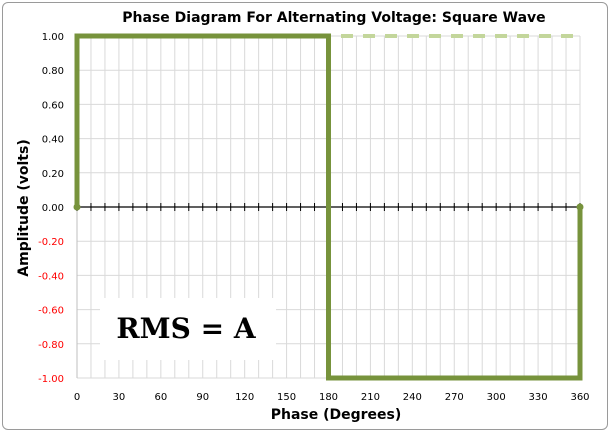 Image resolution: width=610 pixels, height=432 pixels. Describe the element at coordinates (51, 242) in the screenshot. I see `y-tick-label: -0.20` at that location.